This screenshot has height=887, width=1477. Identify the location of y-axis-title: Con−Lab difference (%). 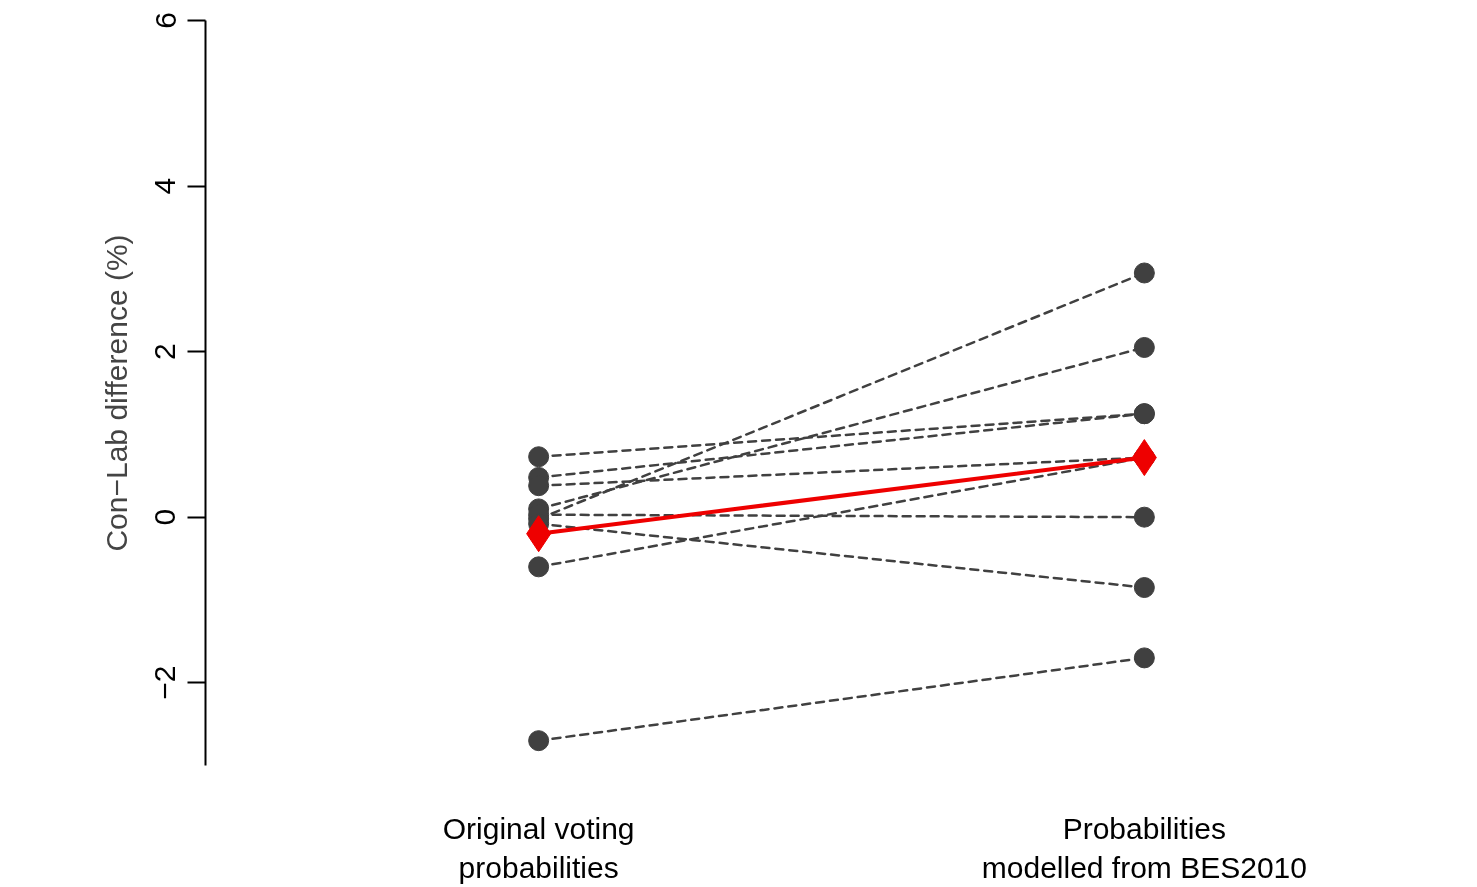
(116, 393).